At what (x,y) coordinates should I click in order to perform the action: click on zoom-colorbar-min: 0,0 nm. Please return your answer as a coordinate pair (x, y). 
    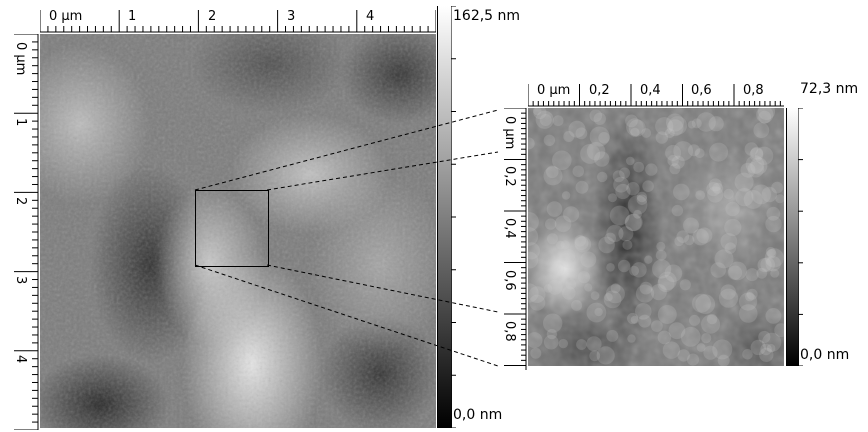
    Looking at the image, I should click on (825, 355).